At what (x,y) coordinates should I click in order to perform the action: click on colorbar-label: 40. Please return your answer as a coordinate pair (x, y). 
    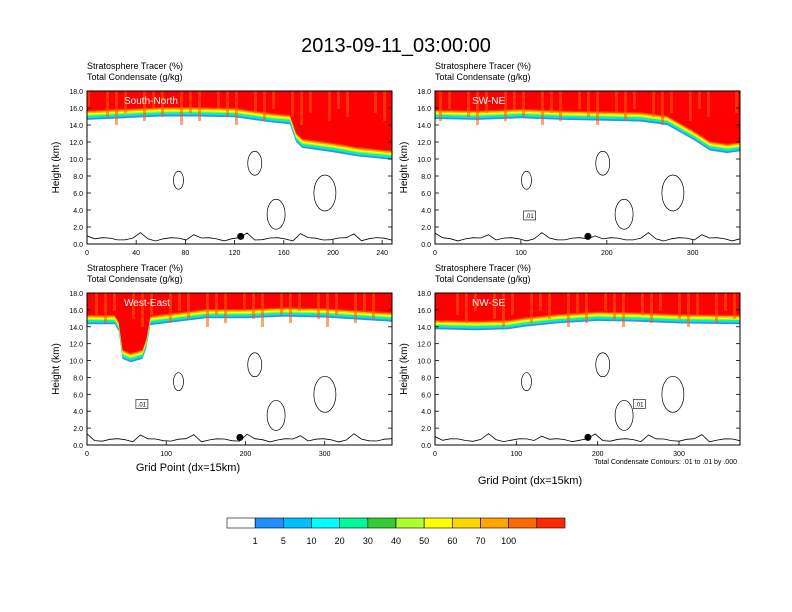
    Looking at the image, I should click on (396, 541).